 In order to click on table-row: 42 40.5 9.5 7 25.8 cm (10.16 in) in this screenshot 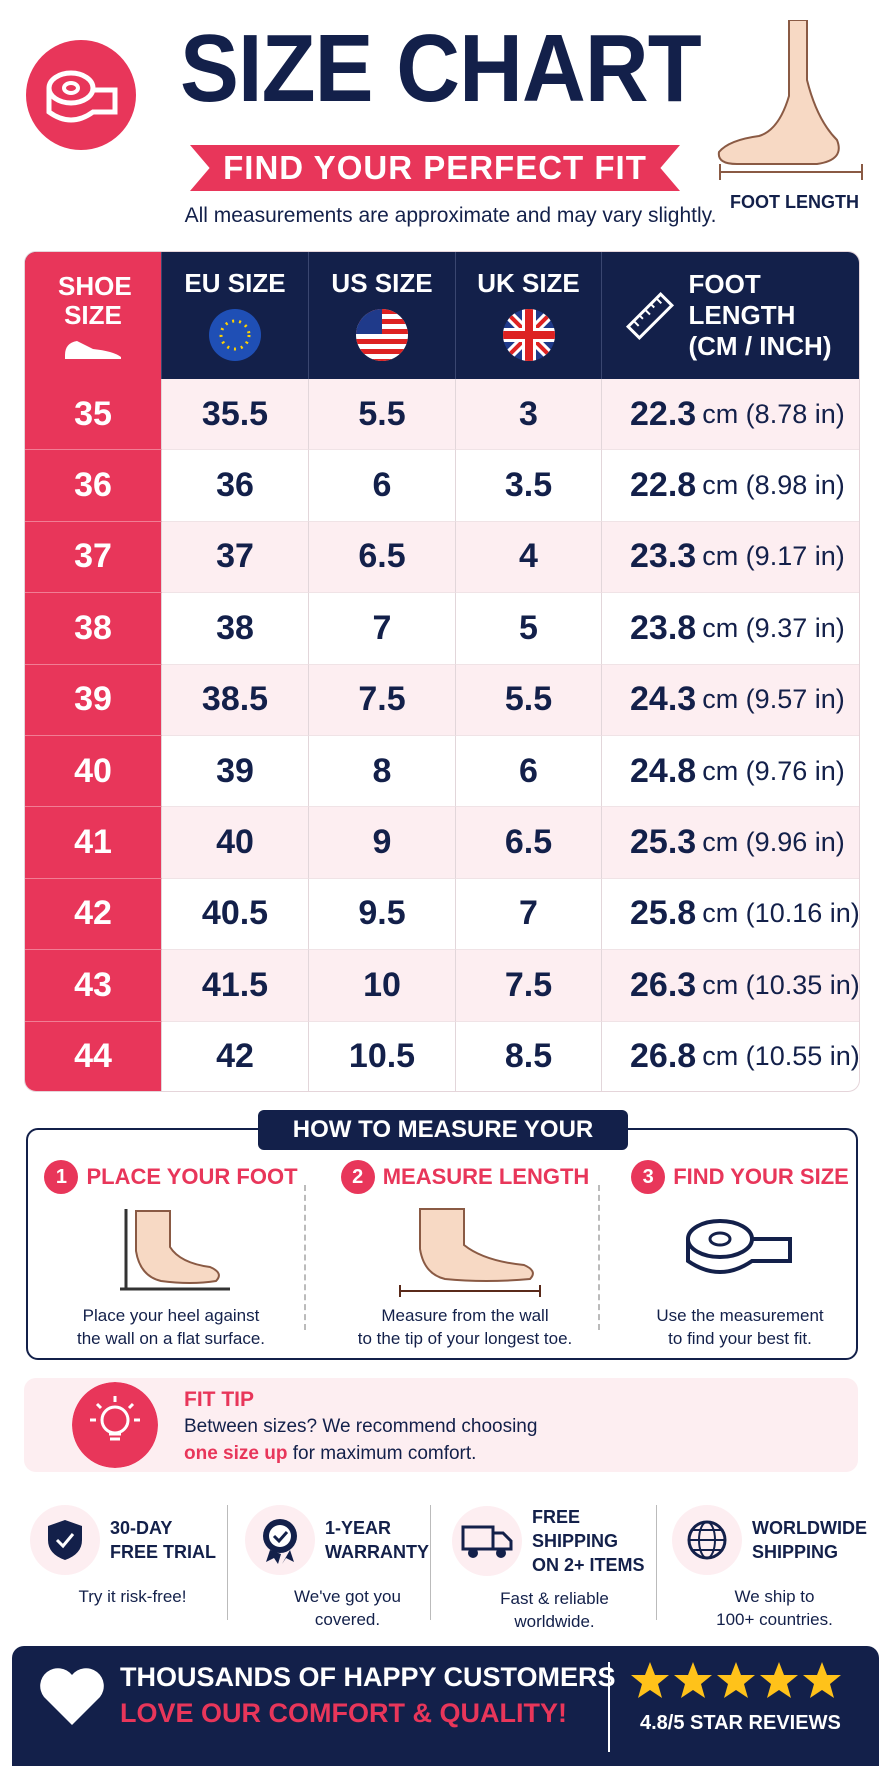, I will do `click(442, 914)`.